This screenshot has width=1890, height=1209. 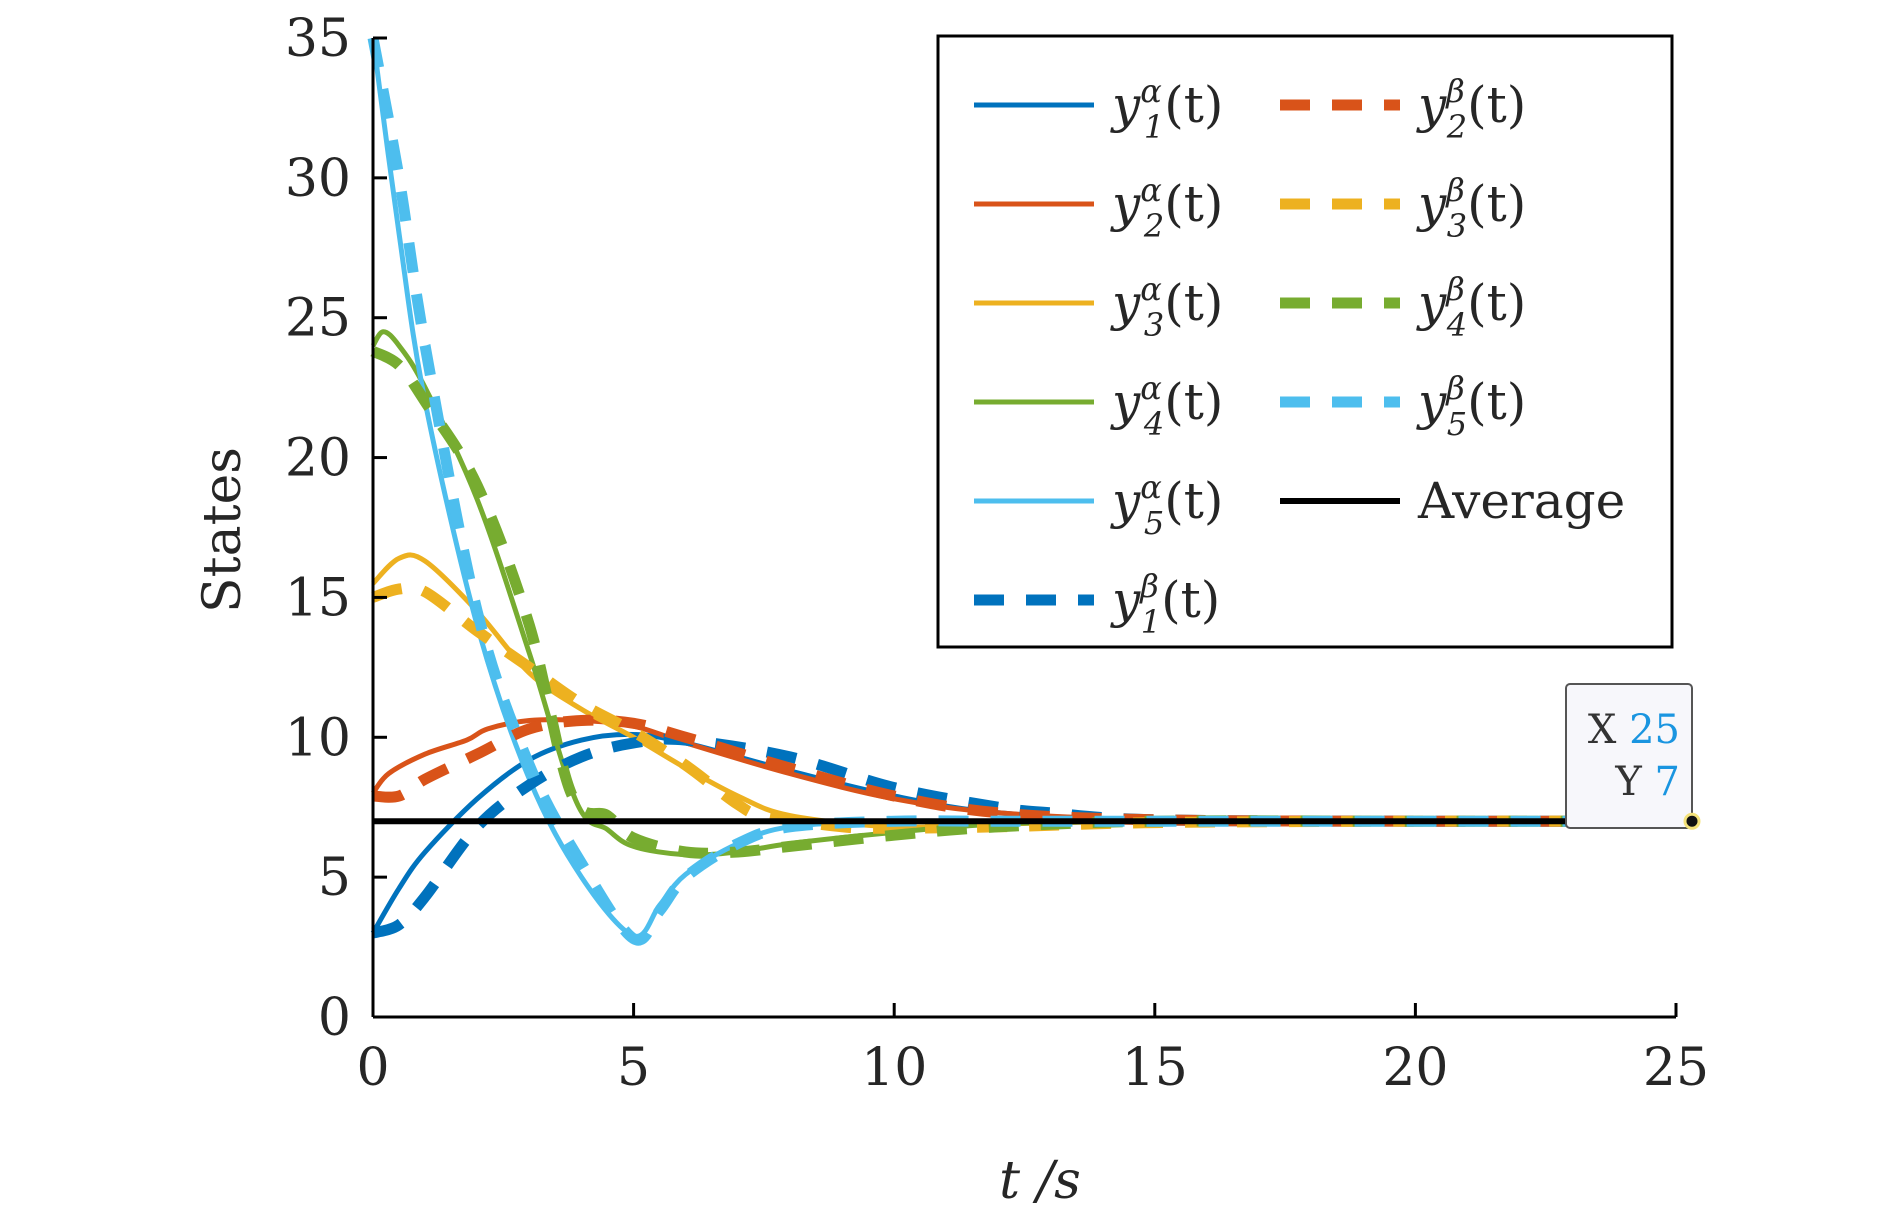 What do you see at coordinates (318, 459) in the screenshot?
I see `y-tick-label-20: 20` at bounding box center [318, 459].